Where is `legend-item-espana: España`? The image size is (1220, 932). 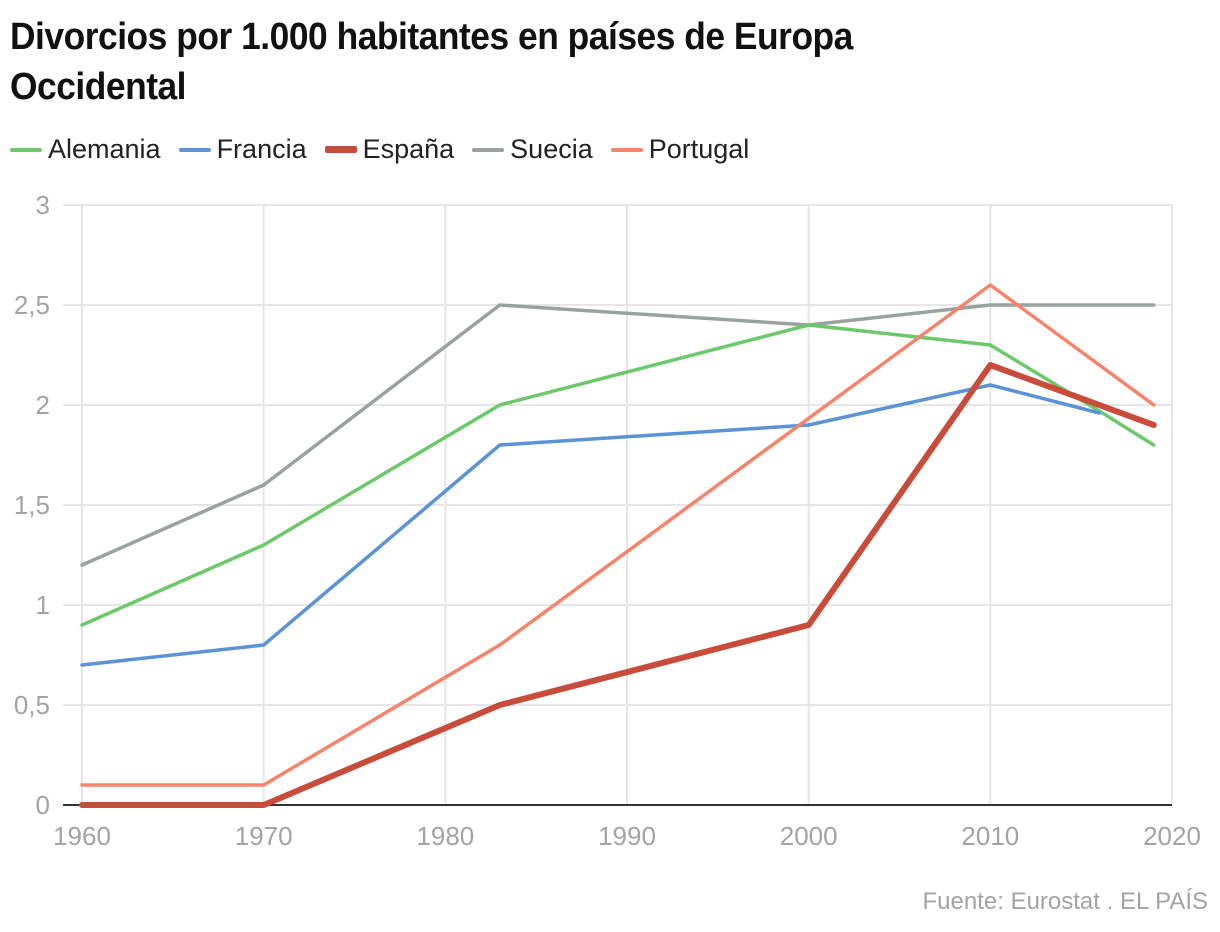 legend-item-espana: España is located at coordinates (389, 149).